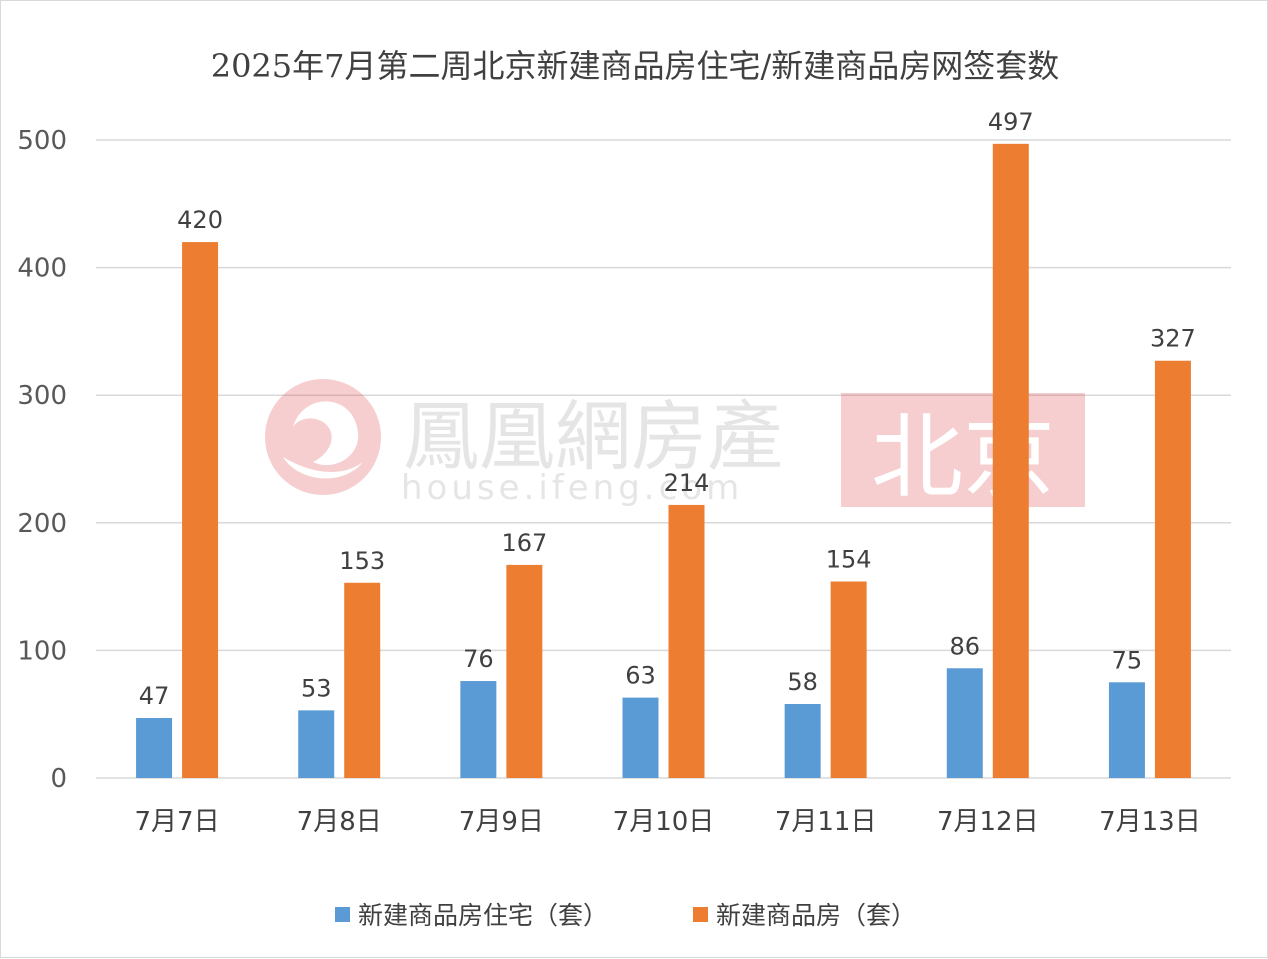 The image size is (1268, 959). What do you see at coordinates (687, 483) in the screenshot?
I see `data-label: 214` at bounding box center [687, 483].